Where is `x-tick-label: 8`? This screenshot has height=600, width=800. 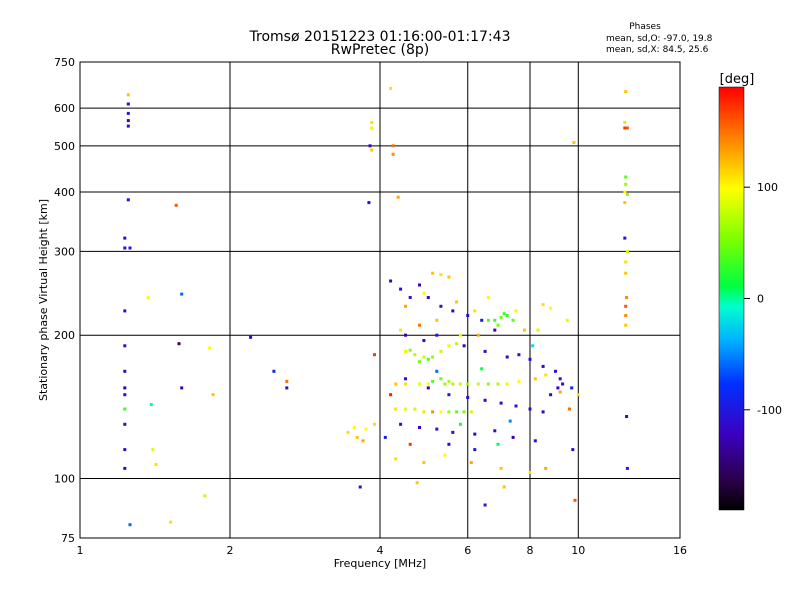
x-tick-label: 8 is located at coordinates (530, 550).